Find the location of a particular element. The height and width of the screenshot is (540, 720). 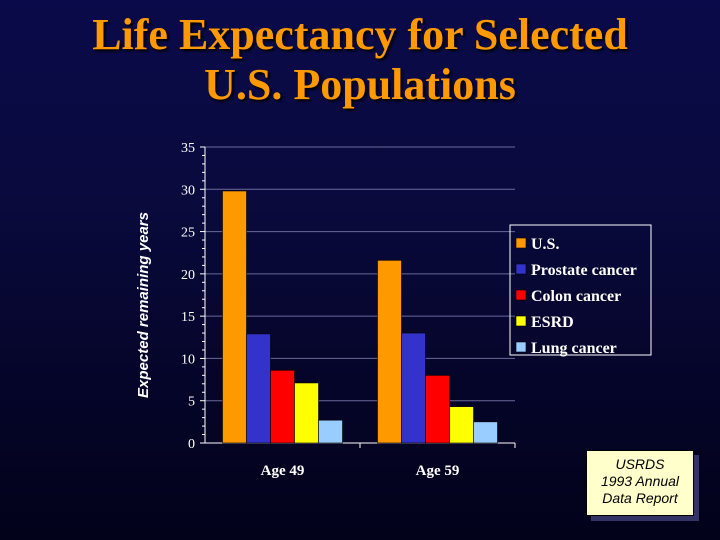

title-line-1: Life Expectancy for Selected is located at coordinates (360, 34).